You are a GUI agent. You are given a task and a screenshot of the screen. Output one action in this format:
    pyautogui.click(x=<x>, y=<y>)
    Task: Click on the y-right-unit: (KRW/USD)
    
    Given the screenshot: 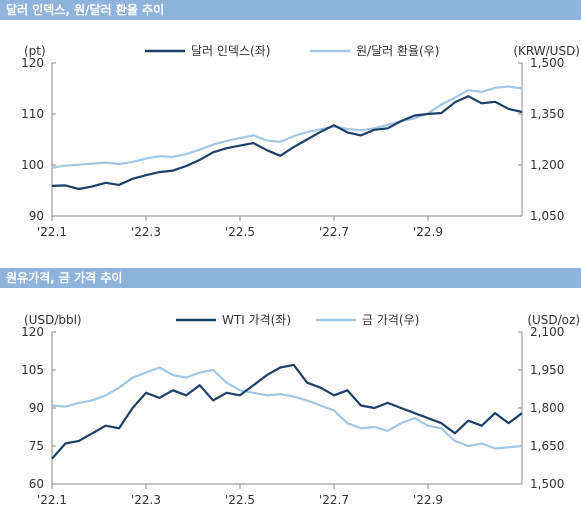 What is the action you would take?
    pyautogui.click(x=546, y=51)
    